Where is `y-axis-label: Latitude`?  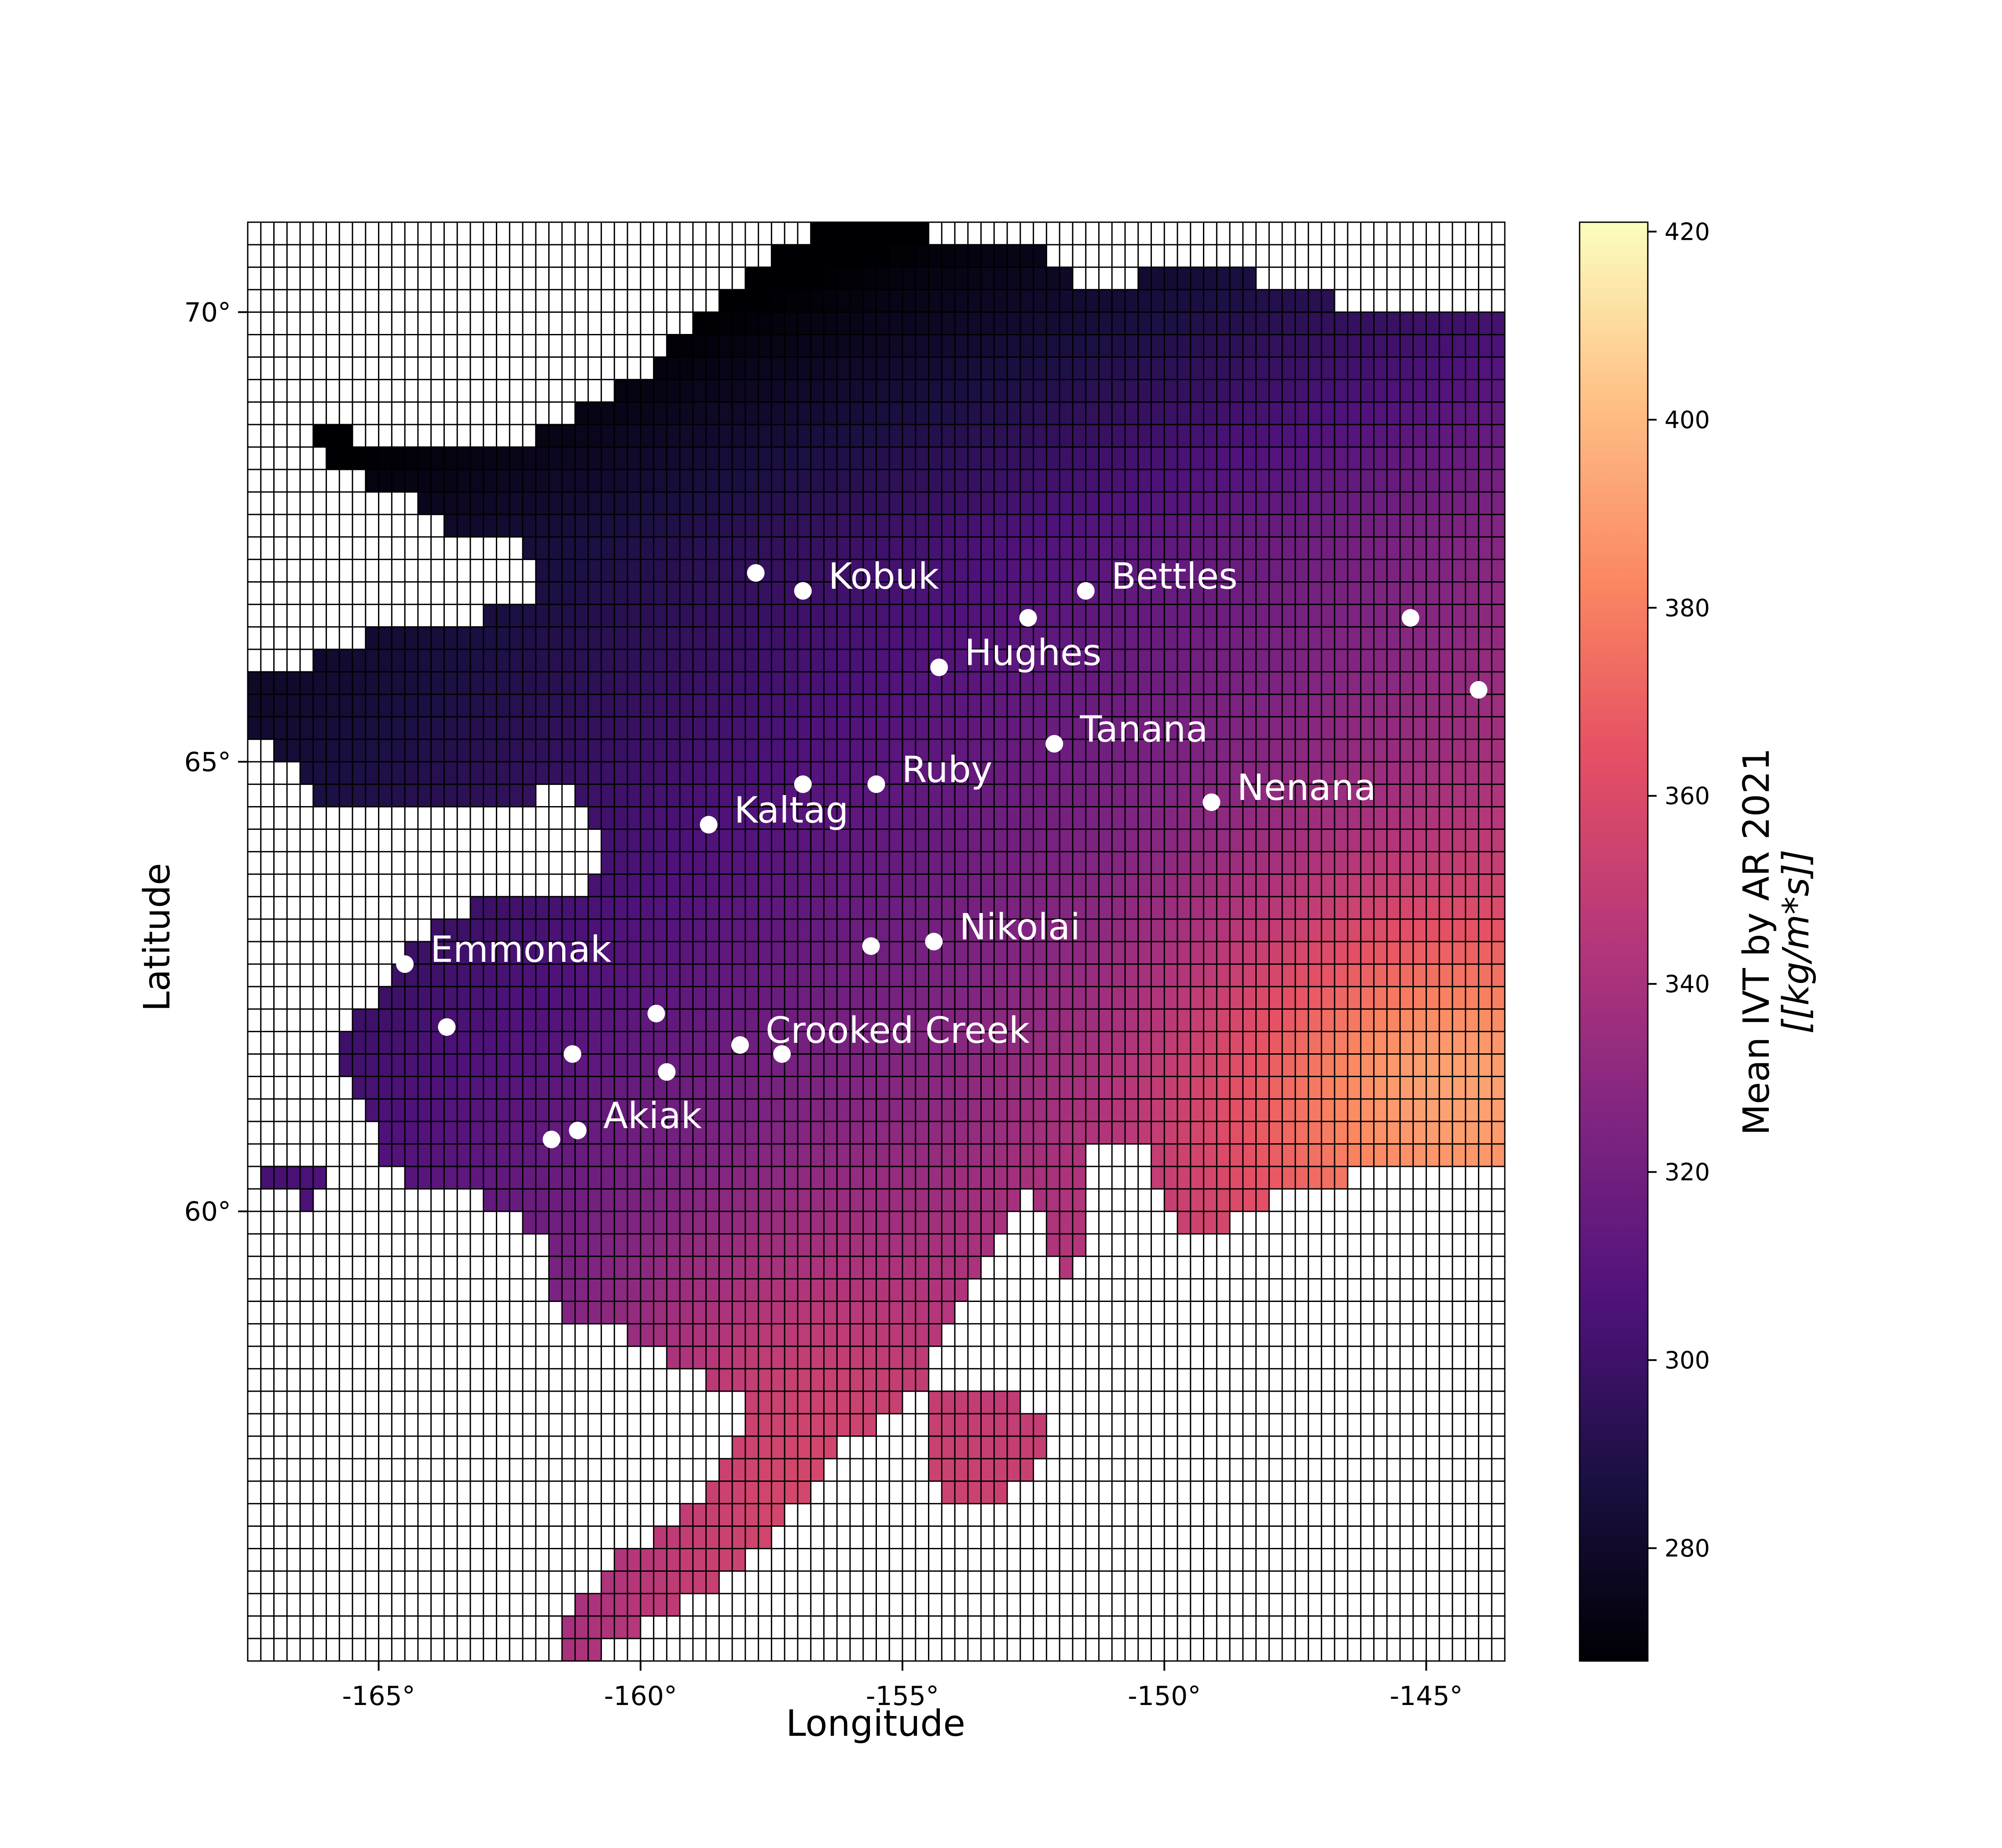
y-axis-label: Latitude is located at coordinates (157, 938).